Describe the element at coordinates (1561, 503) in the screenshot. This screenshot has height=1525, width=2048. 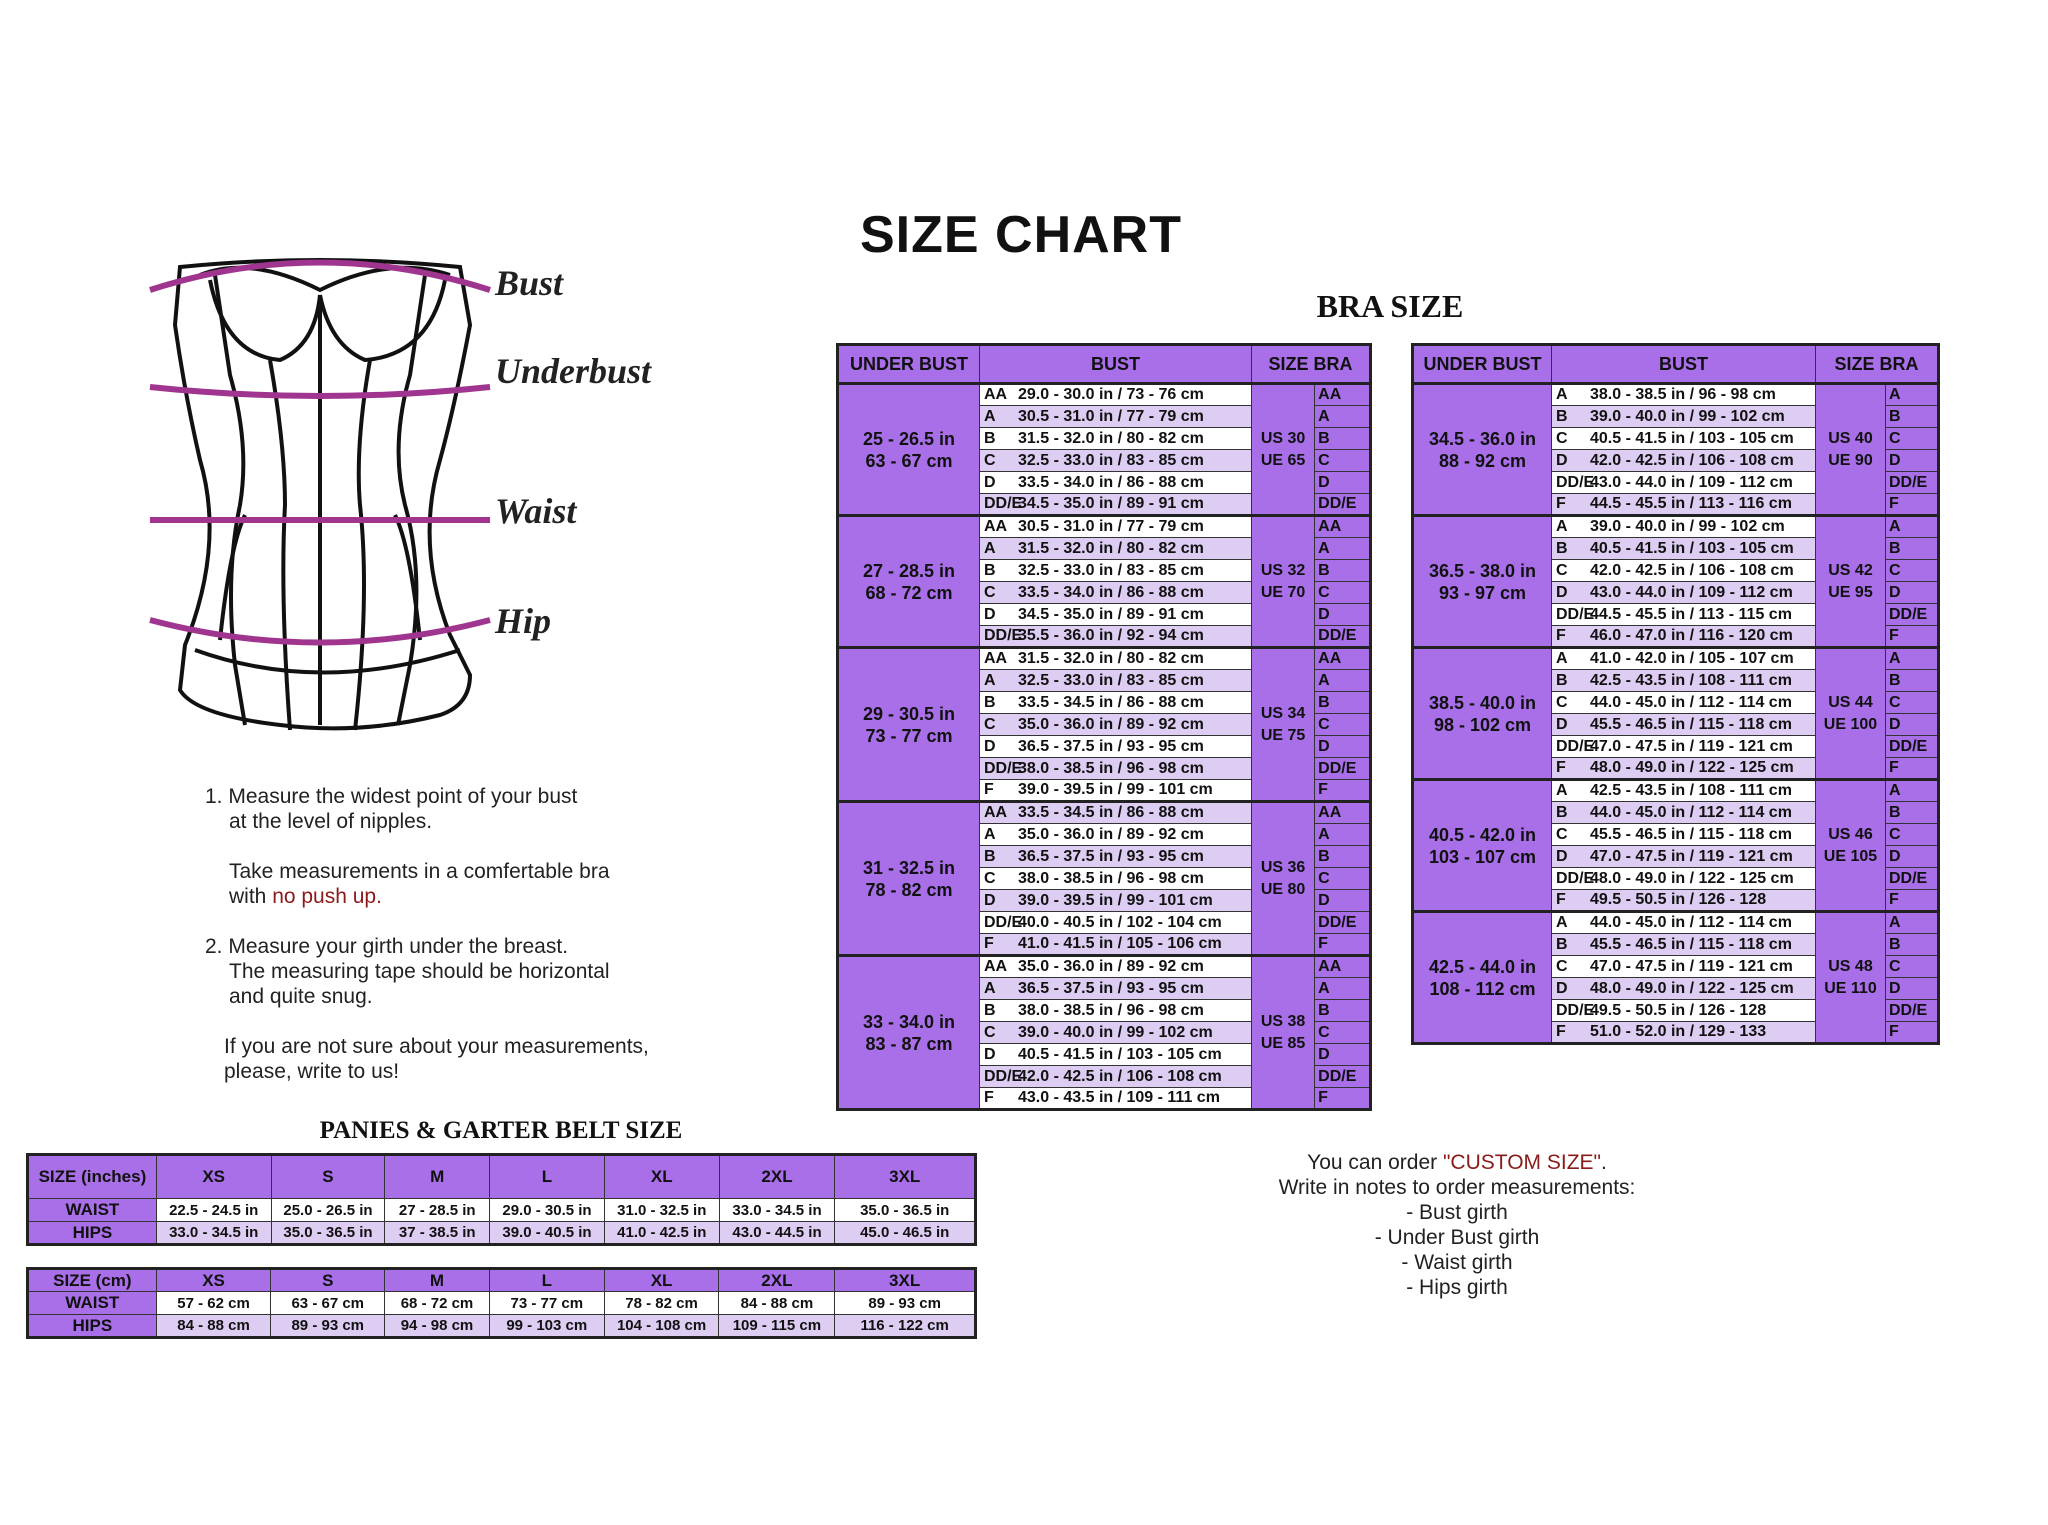
I see `cup-label: F` at that location.